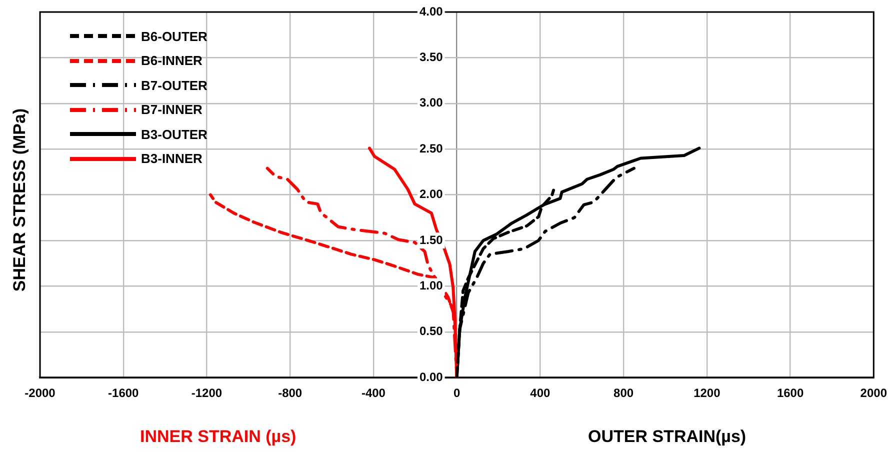  Describe the element at coordinates (174, 85) in the screenshot. I see `legend-label: B7-OUTER` at that location.